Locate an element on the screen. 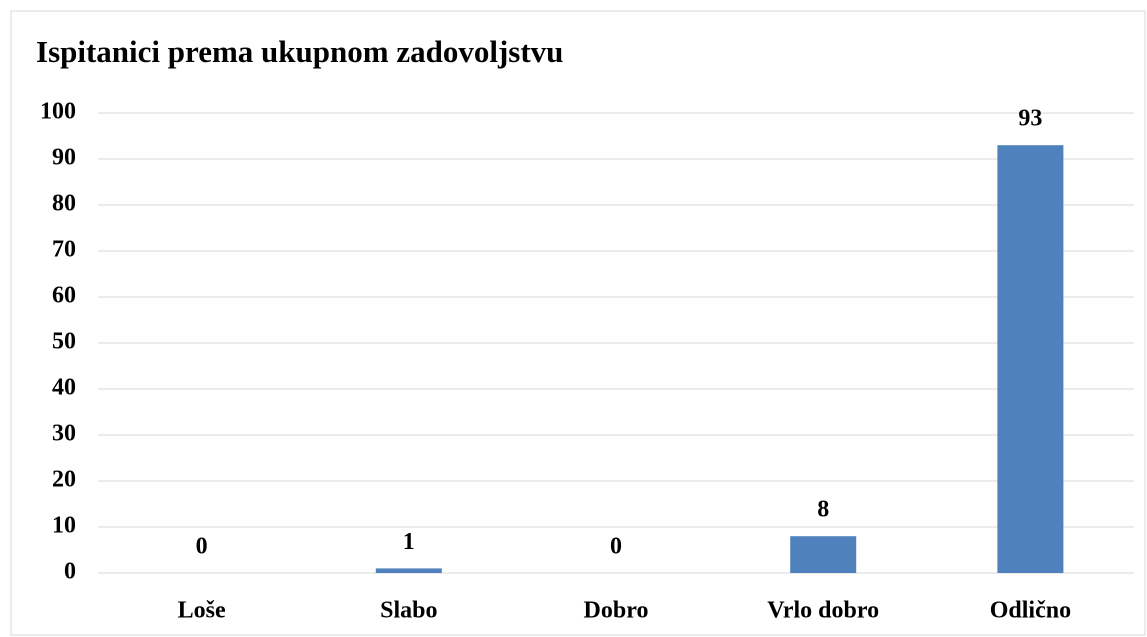  data-label: 1 is located at coordinates (409, 542).